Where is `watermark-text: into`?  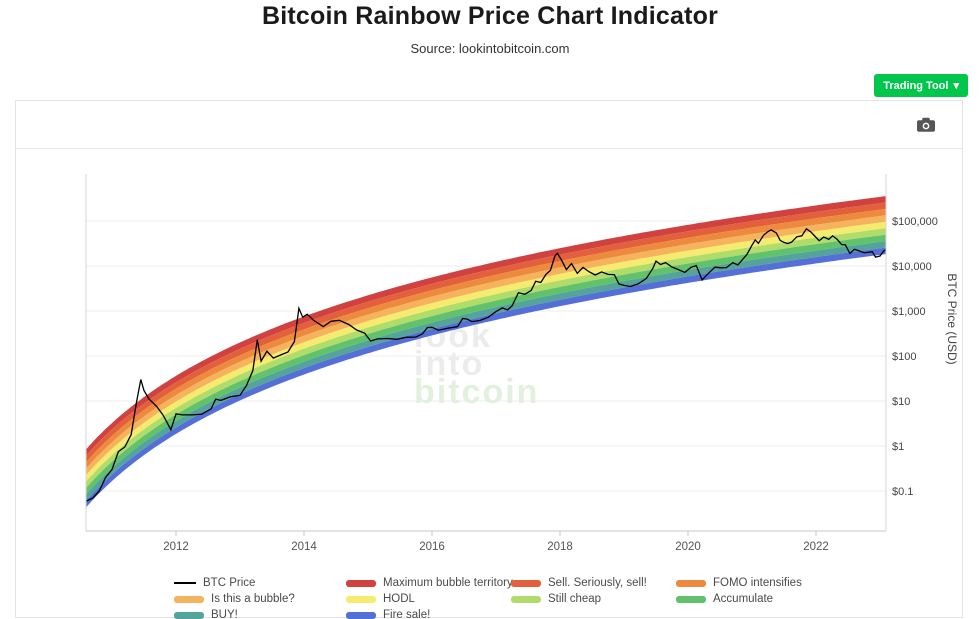 watermark-text: into is located at coordinates (449, 364).